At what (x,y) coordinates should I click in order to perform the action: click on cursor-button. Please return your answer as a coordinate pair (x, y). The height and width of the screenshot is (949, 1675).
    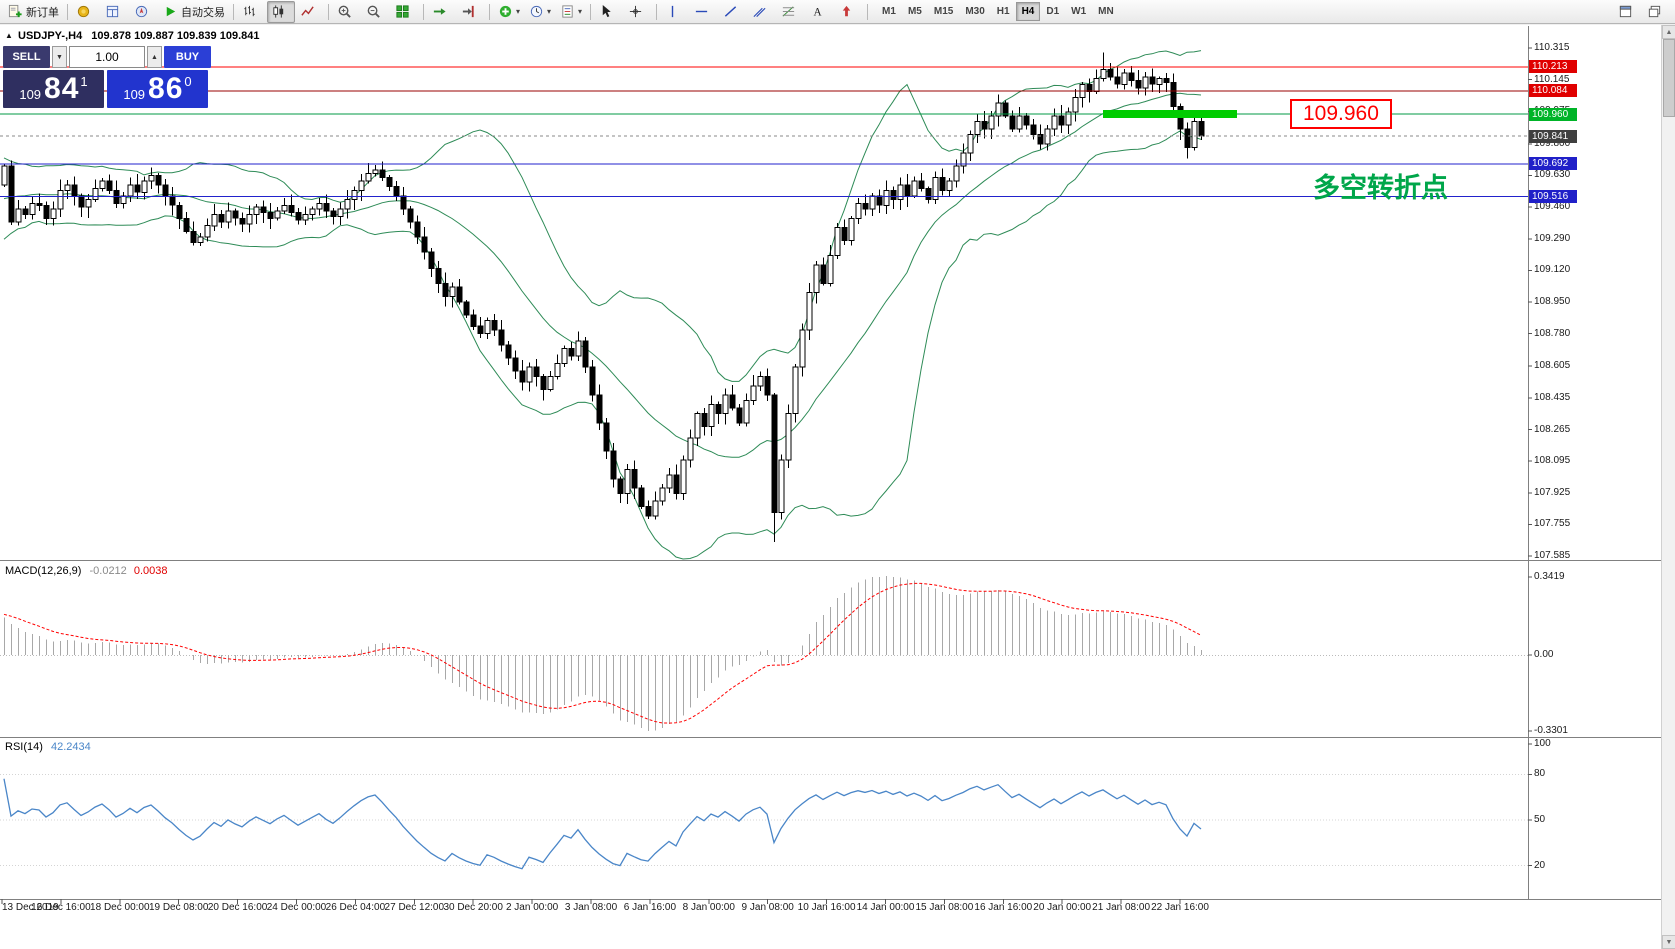
    Looking at the image, I should click on (609, 12).